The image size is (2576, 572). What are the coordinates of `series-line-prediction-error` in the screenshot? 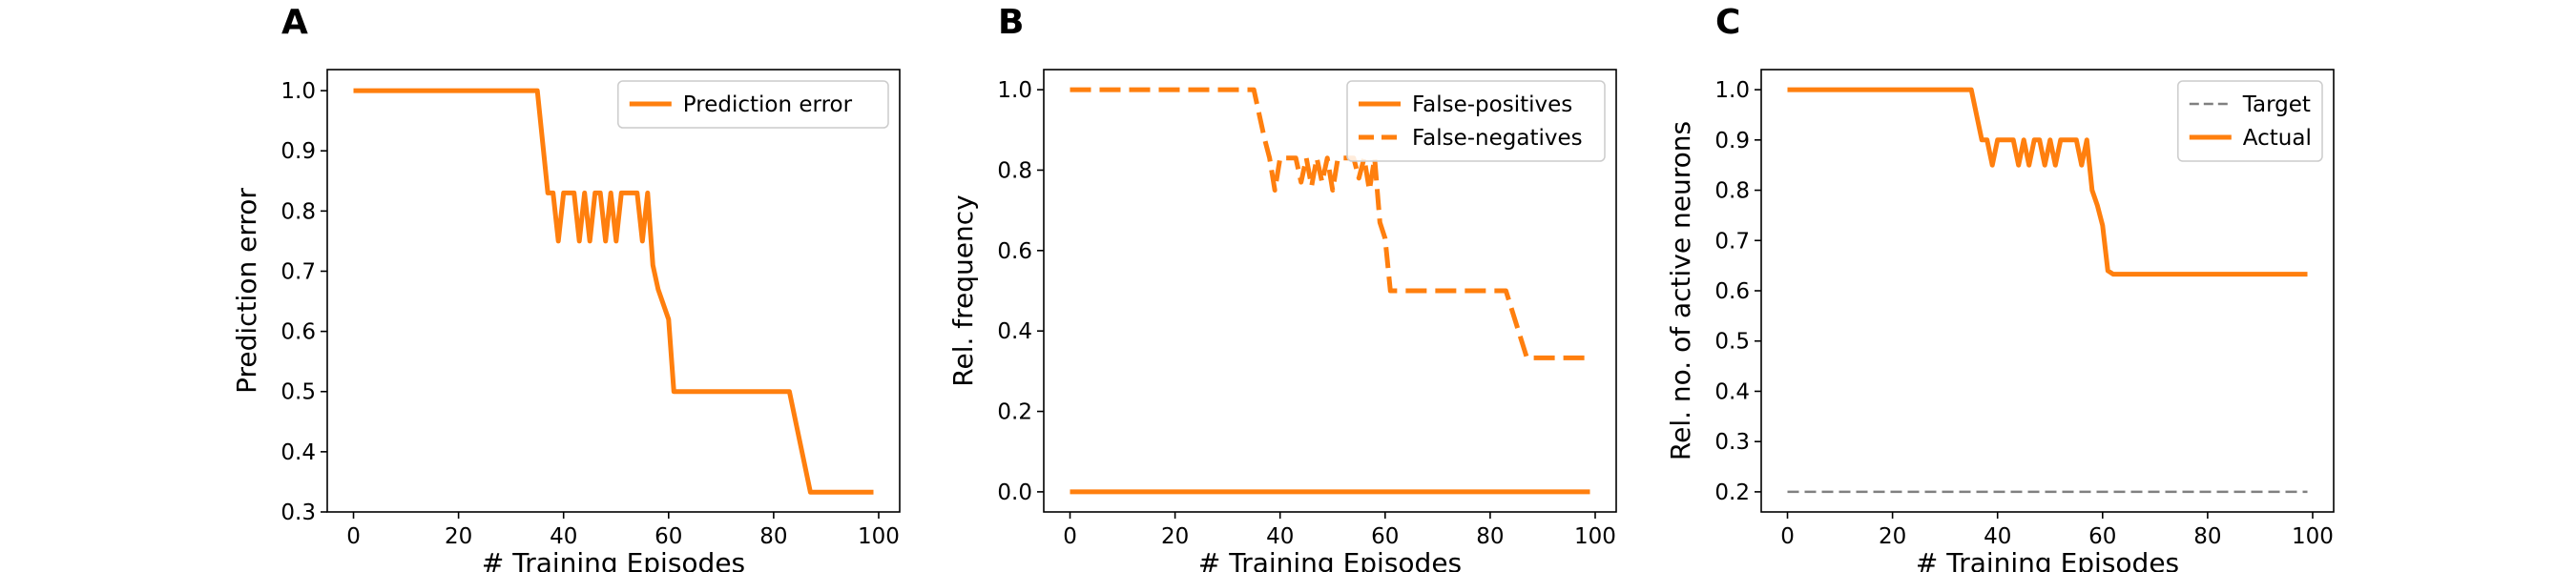 It's located at (613, 291).